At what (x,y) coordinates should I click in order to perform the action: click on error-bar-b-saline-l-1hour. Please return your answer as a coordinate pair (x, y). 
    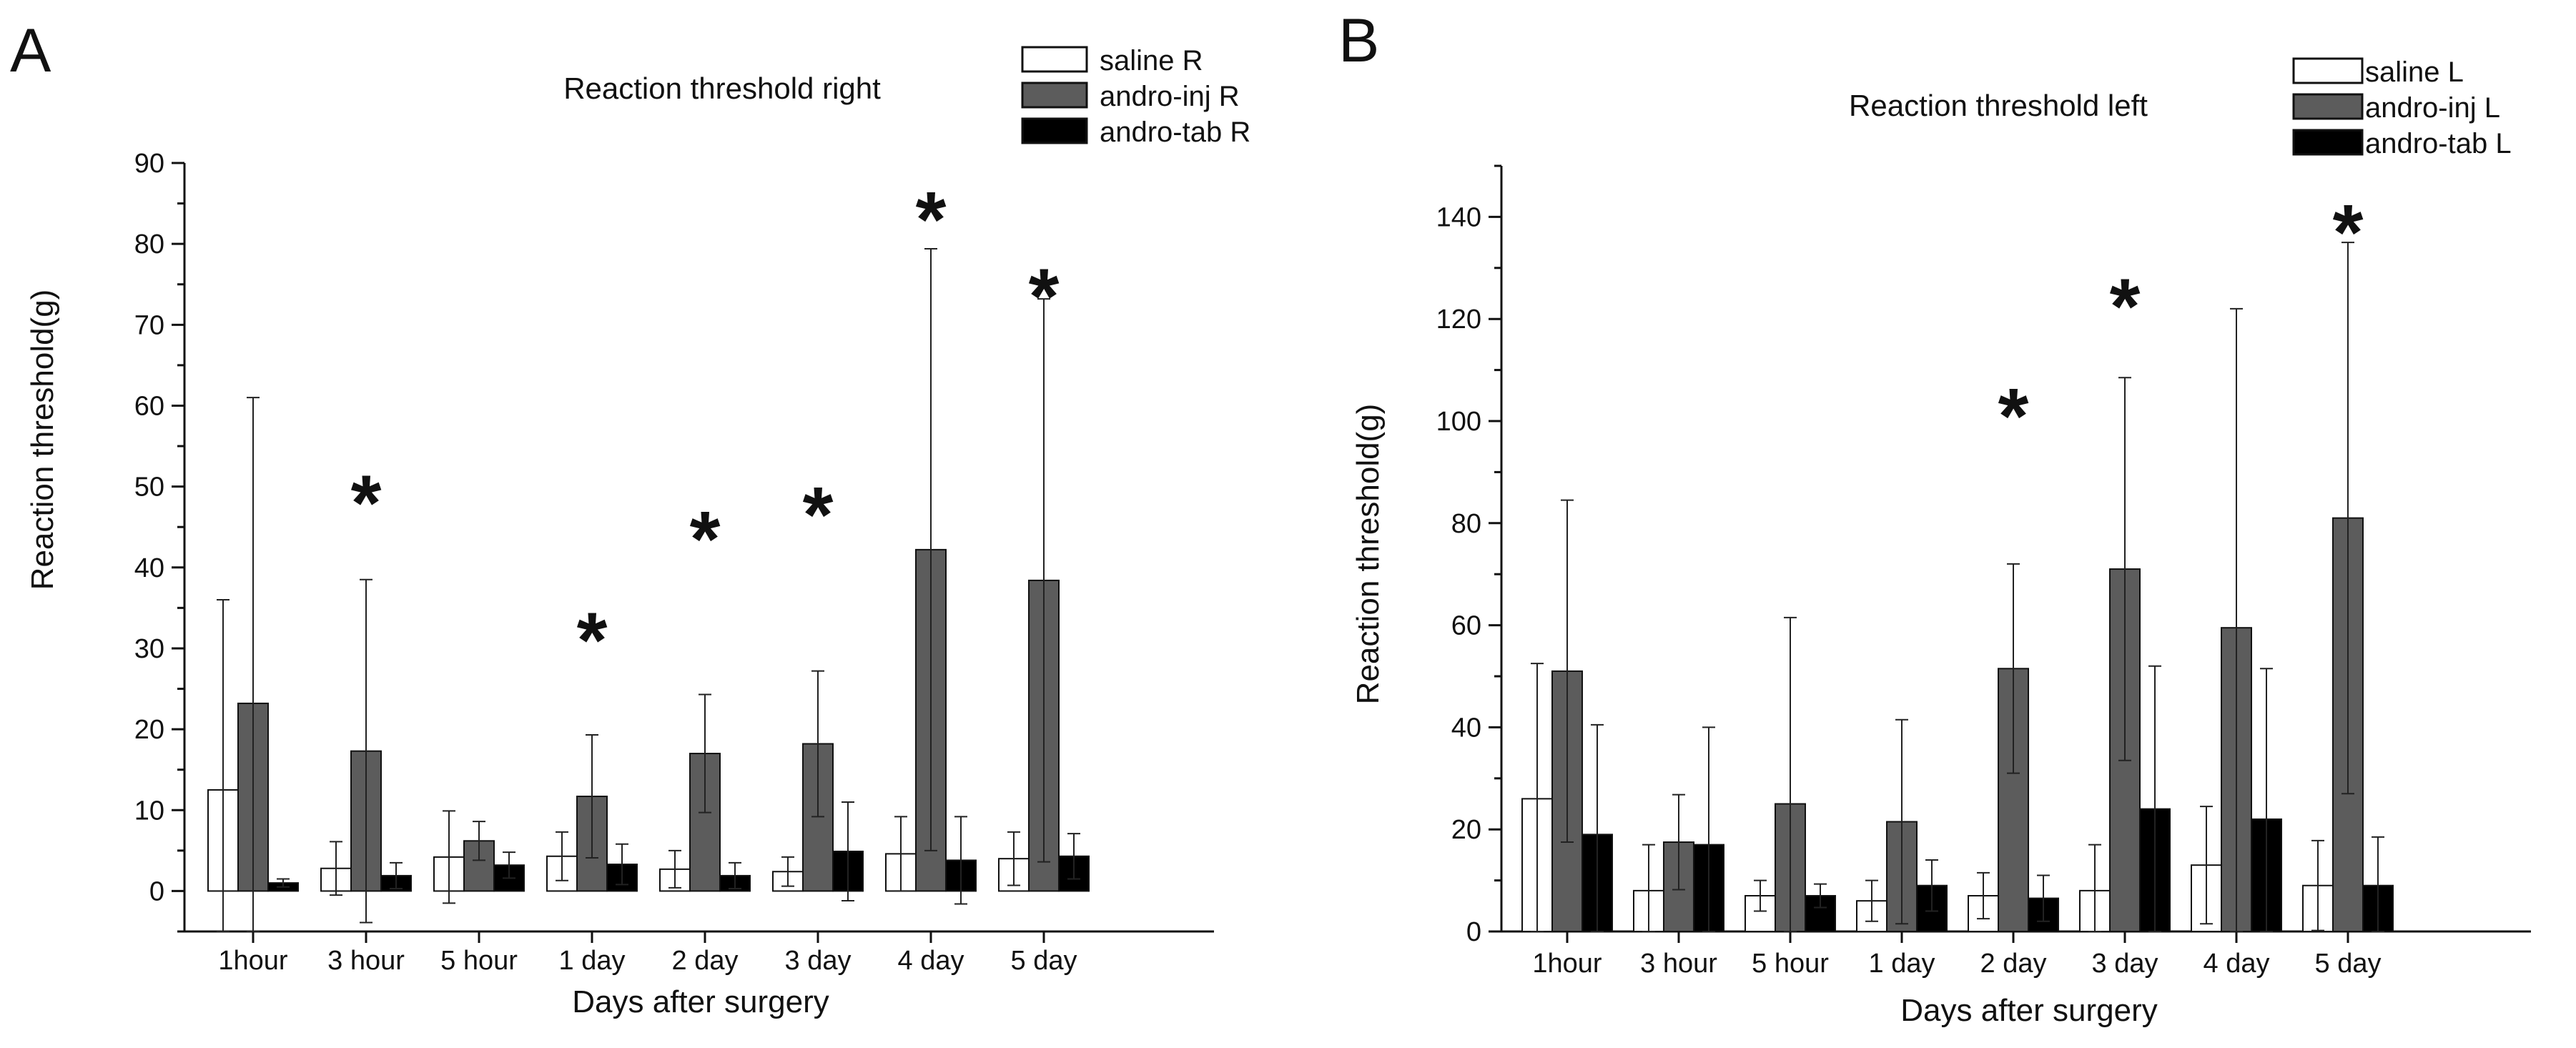
    Looking at the image, I should click on (1537, 797).